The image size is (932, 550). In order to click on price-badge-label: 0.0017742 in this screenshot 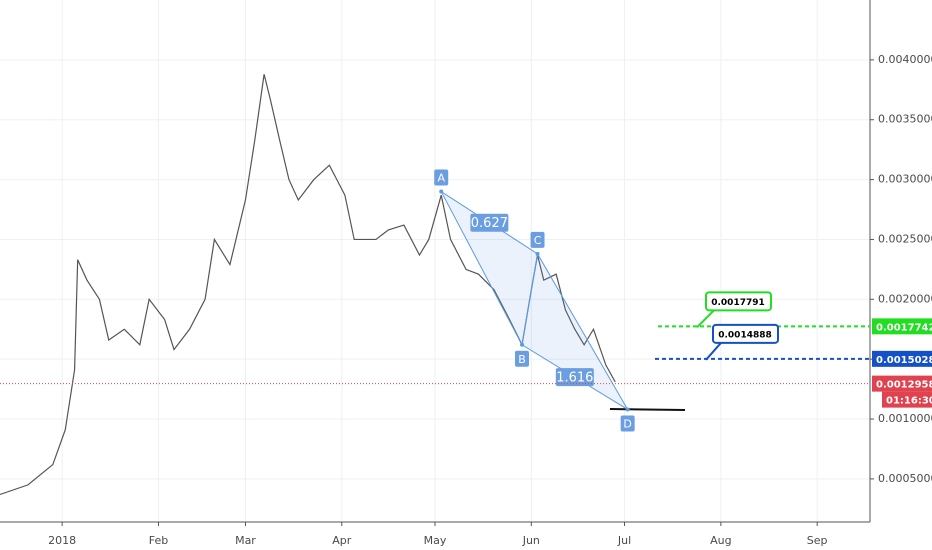, I will do `click(904, 327)`.